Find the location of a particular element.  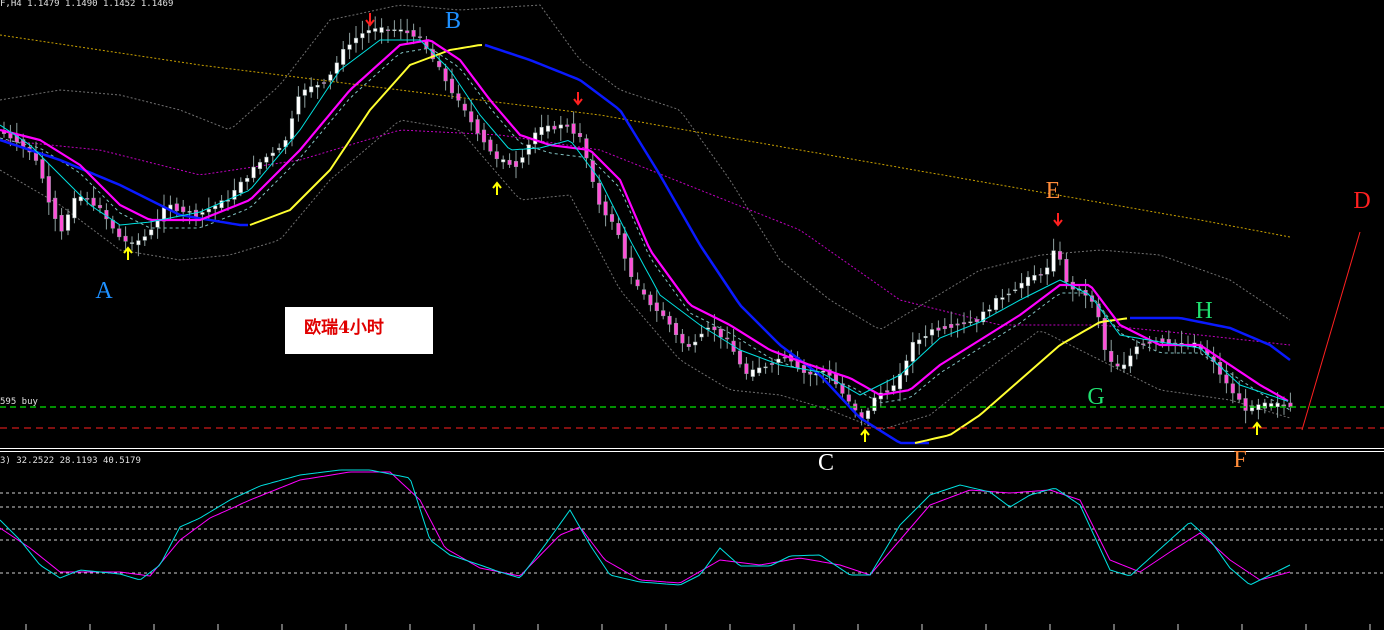

buy-line-label: 595 buy is located at coordinates (19, 402).